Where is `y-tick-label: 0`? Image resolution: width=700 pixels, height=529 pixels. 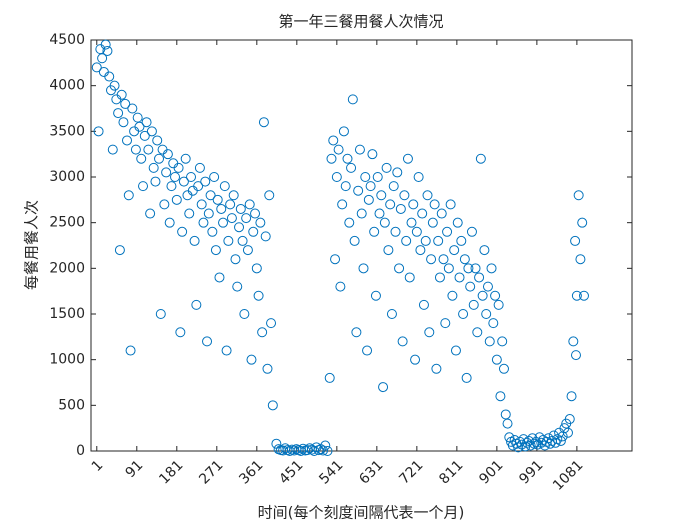 y-tick-label: 0 is located at coordinates (80, 451).